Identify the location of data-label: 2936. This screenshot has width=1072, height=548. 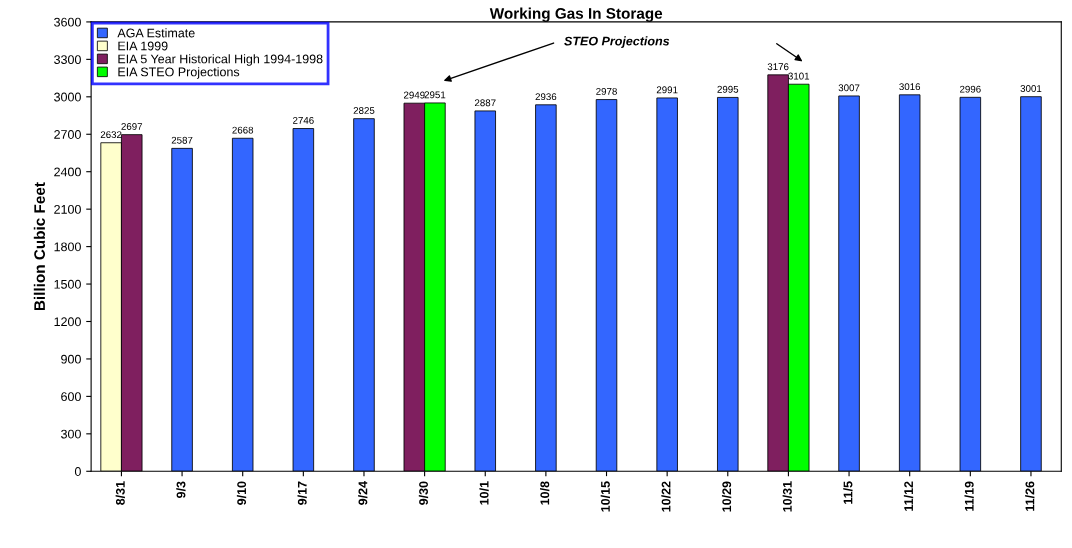
(546, 97).